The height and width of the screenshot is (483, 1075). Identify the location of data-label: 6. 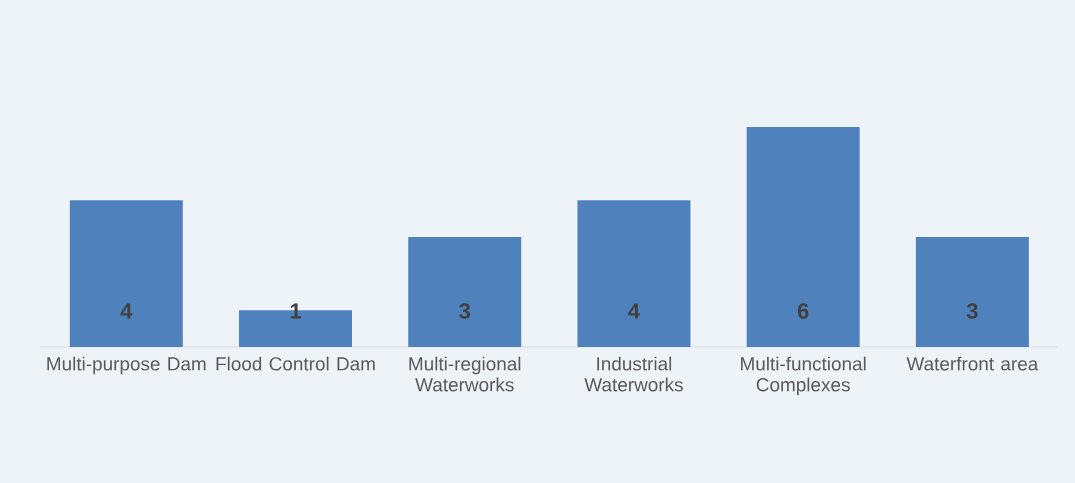
(803, 311).